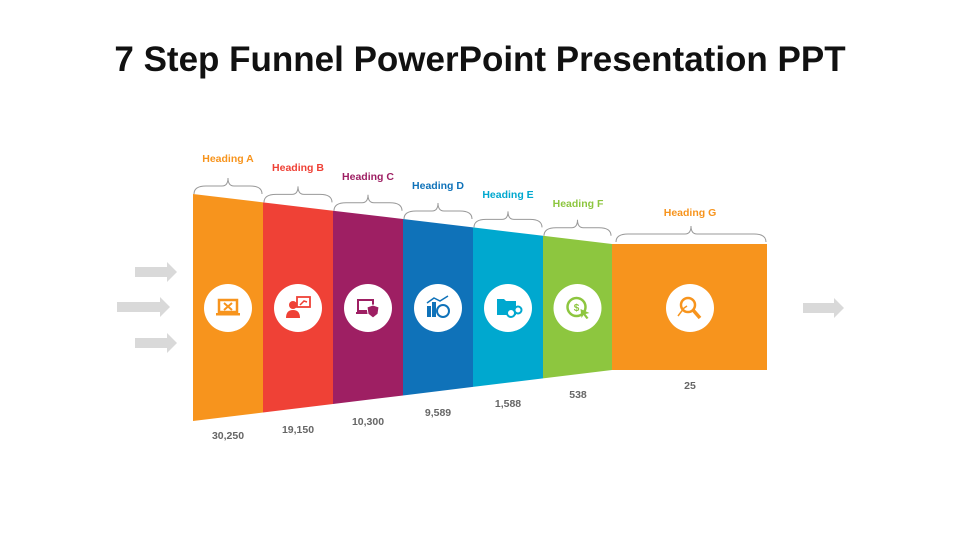 Image resolution: width=960 pixels, height=540 pixels. What do you see at coordinates (298, 168) in the screenshot?
I see `heading-b: Heading B` at bounding box center [298, 168].